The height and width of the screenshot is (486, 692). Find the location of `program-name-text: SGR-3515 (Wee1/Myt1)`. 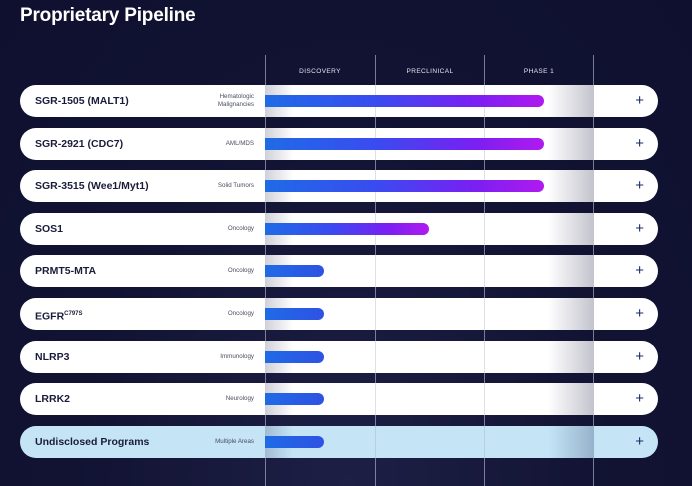

program-name-text: SGR-3515 (Wee1/Myt1) is located at coordinates (92, 186).